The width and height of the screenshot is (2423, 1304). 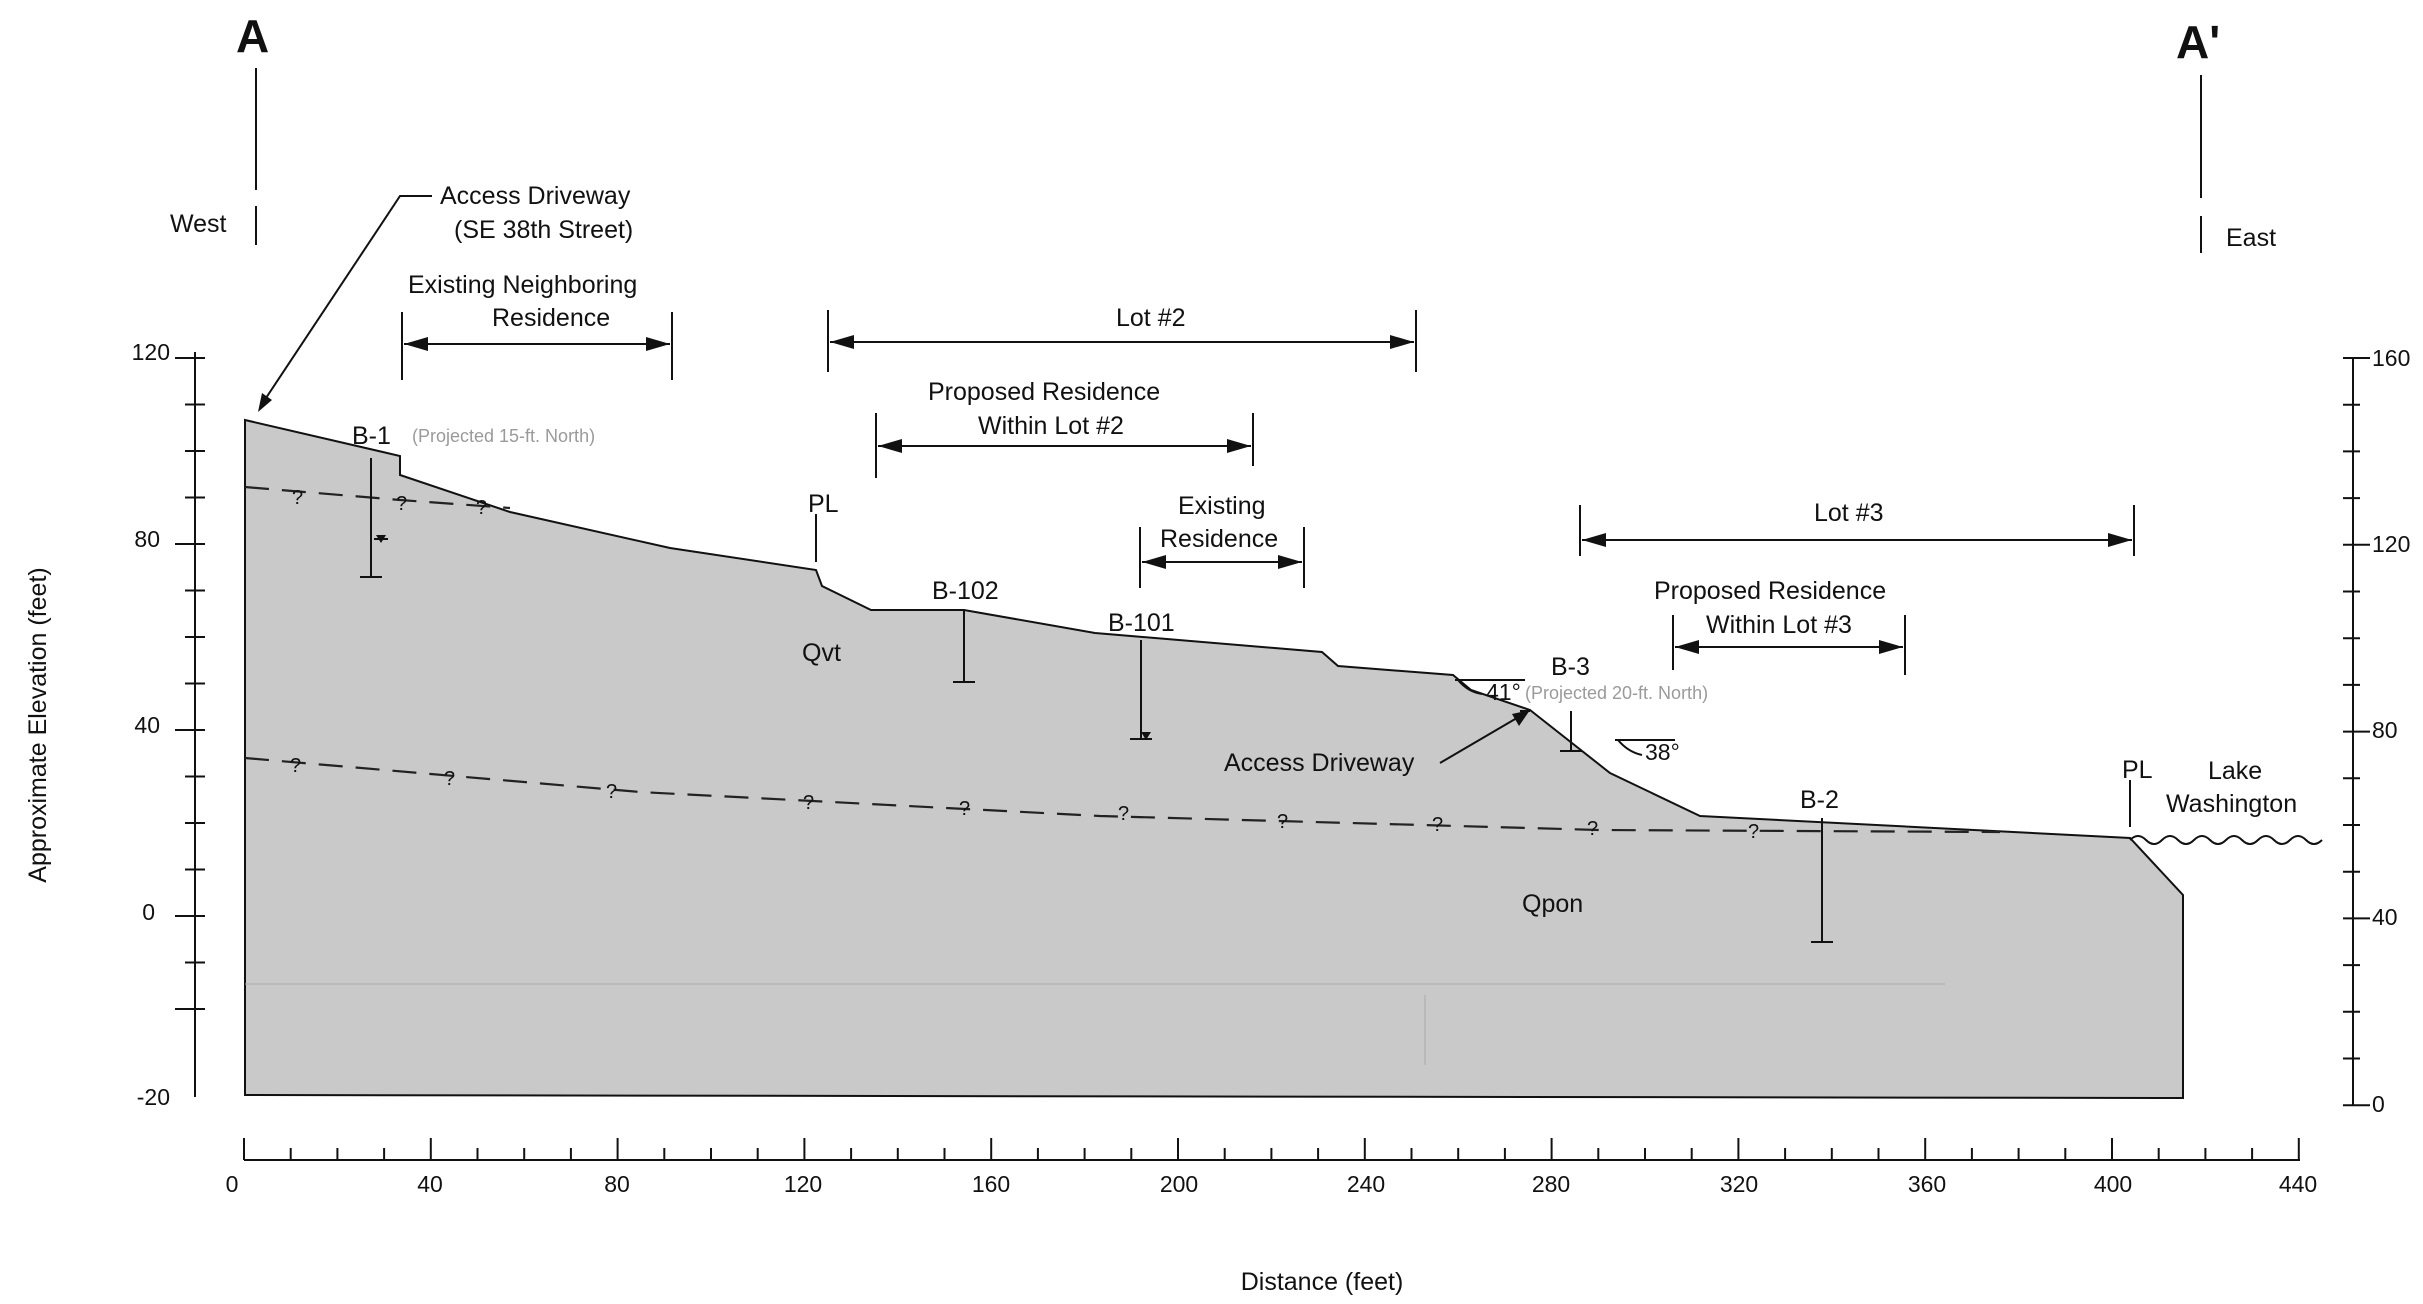 I want to click on proposed-lot2-sublabel: Within Lot #2, so click(x=1051, y=426).